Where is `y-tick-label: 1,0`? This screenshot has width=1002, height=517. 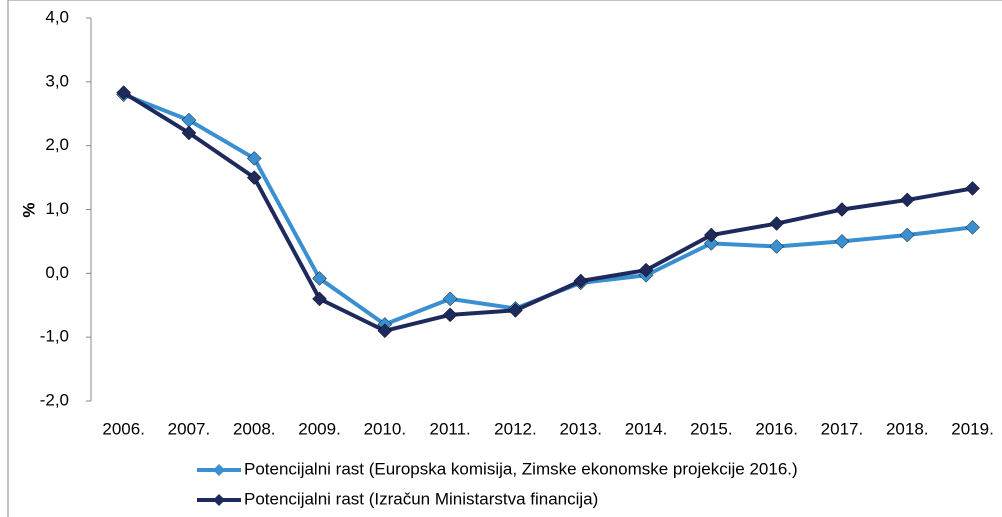 y-tick-label: 1,0 is located at coordinates (57, 208).